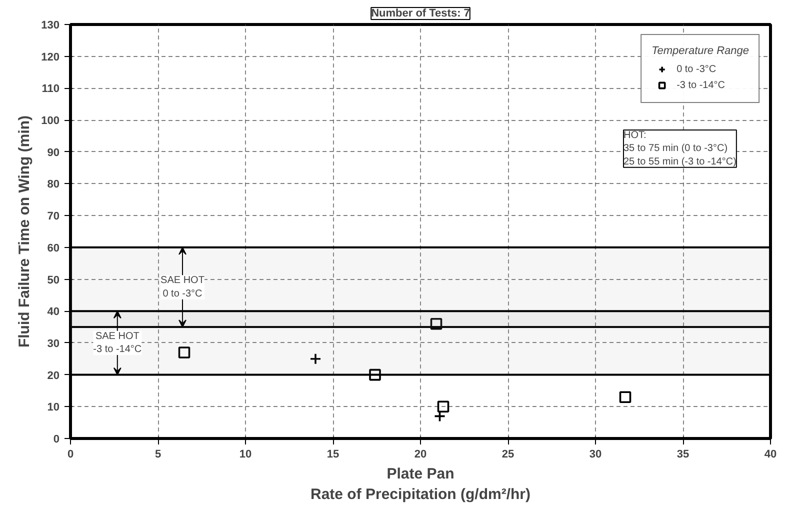 The height and width of the screenshot is (510, 806). Describe the element at coordinates (245, 454) in the screenshot. I see `x-tick-label: 10` at that location.